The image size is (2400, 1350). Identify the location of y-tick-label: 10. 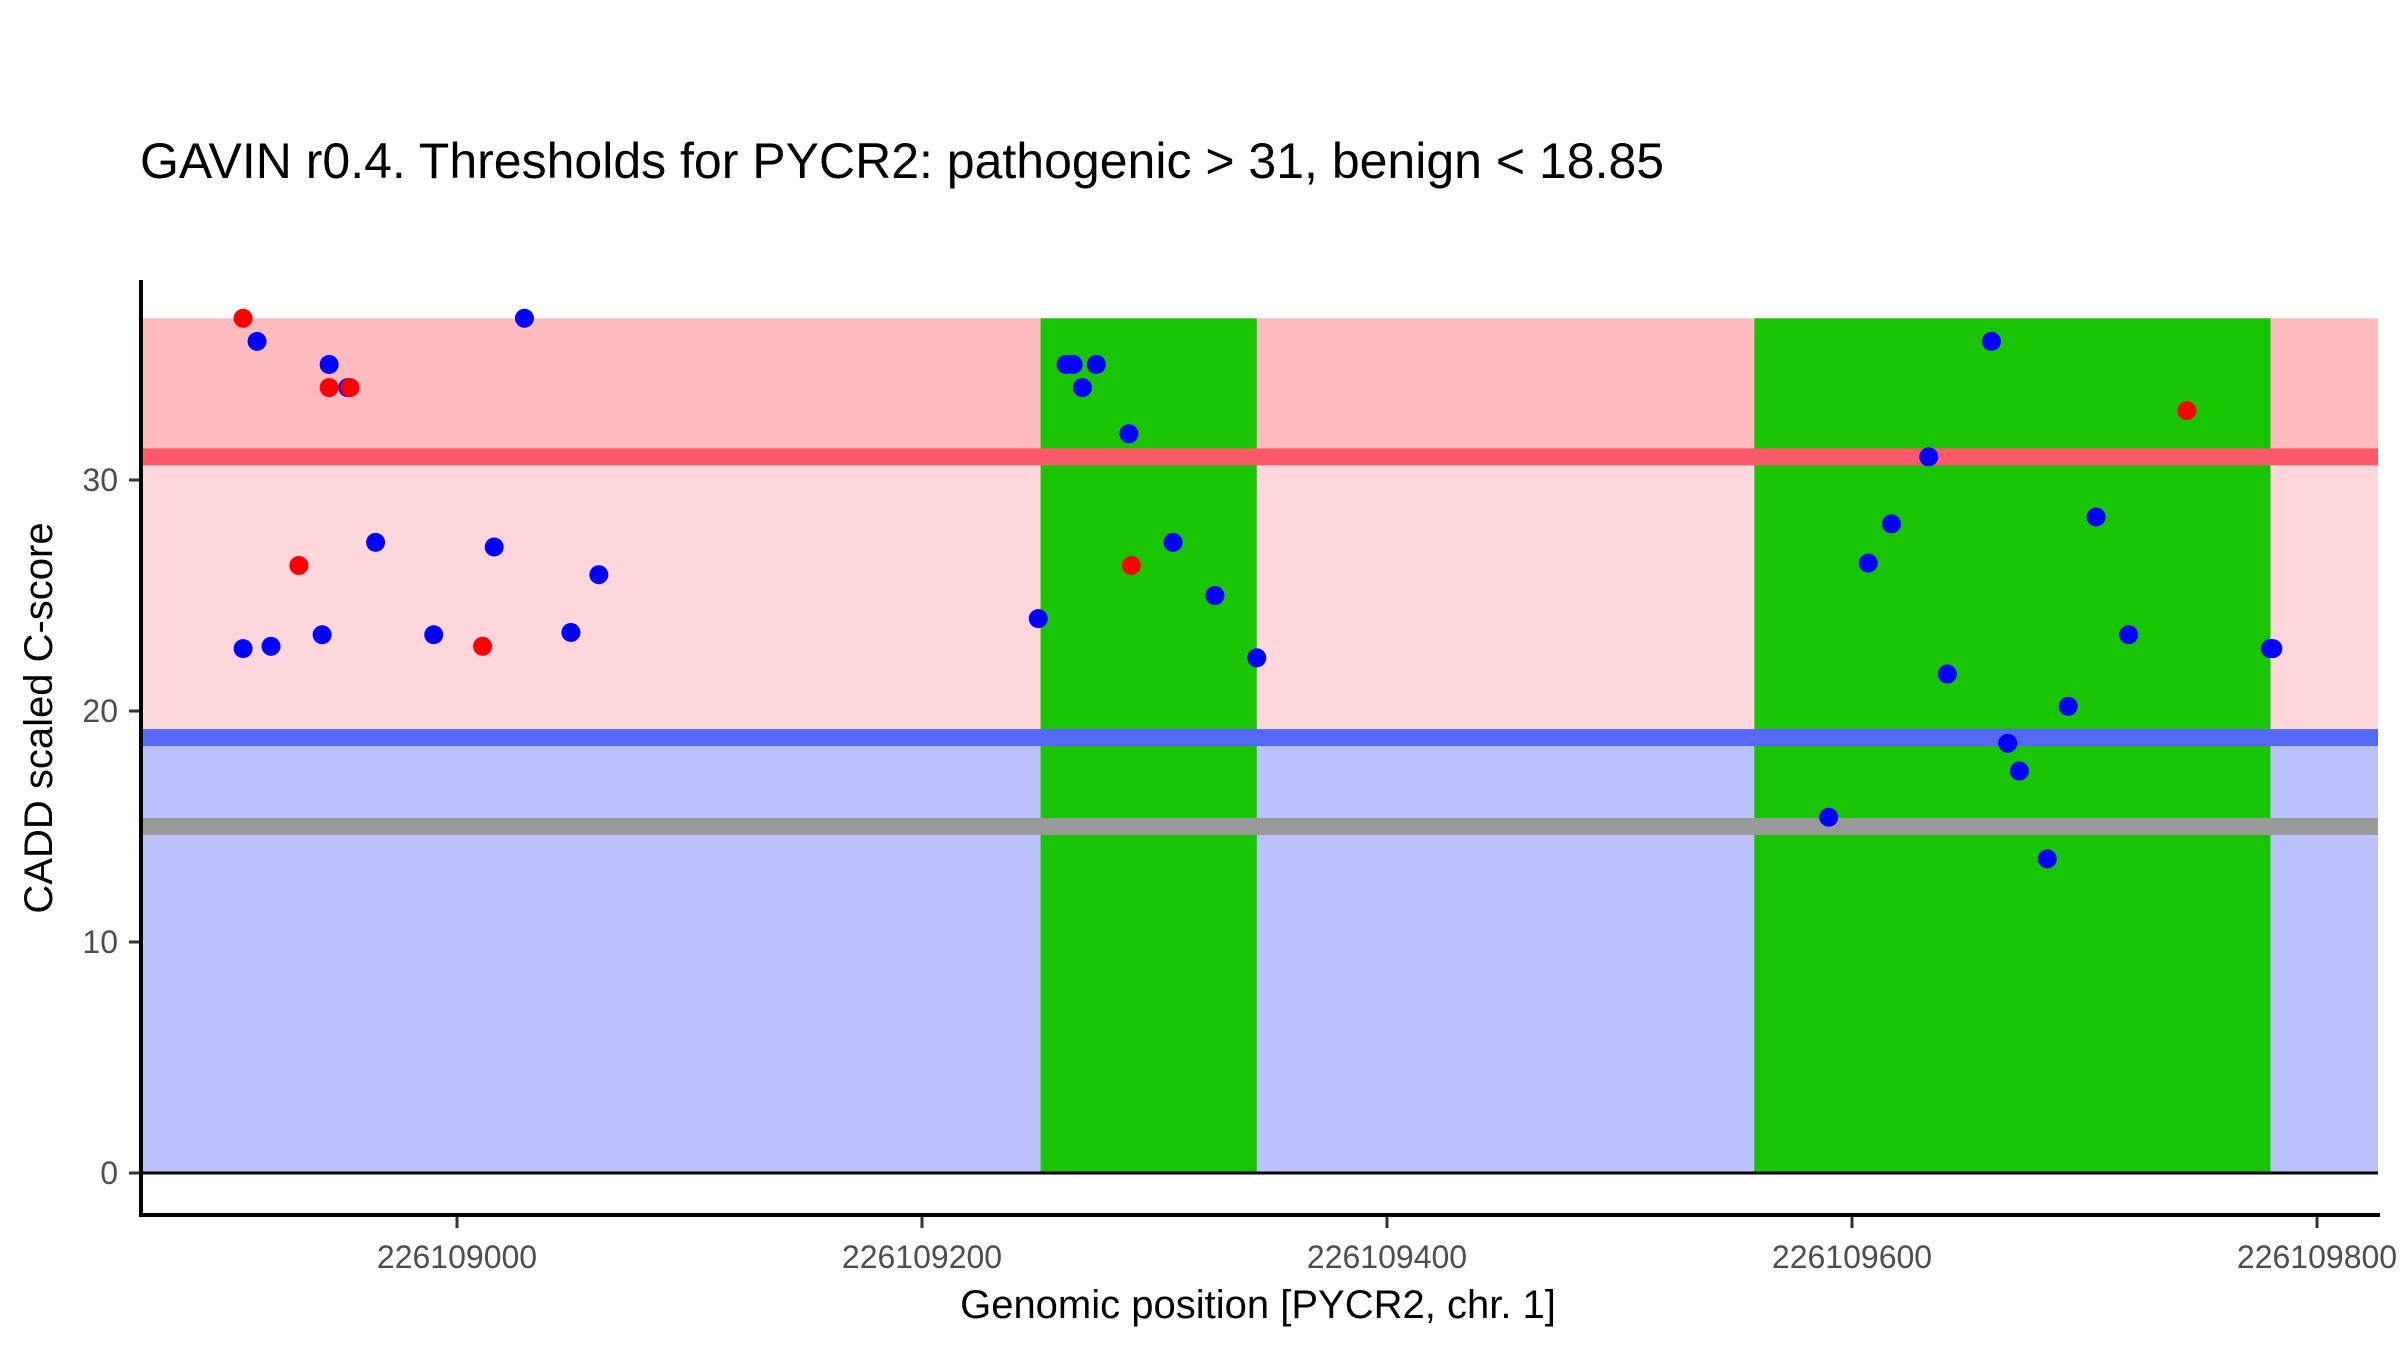
(100, 942).